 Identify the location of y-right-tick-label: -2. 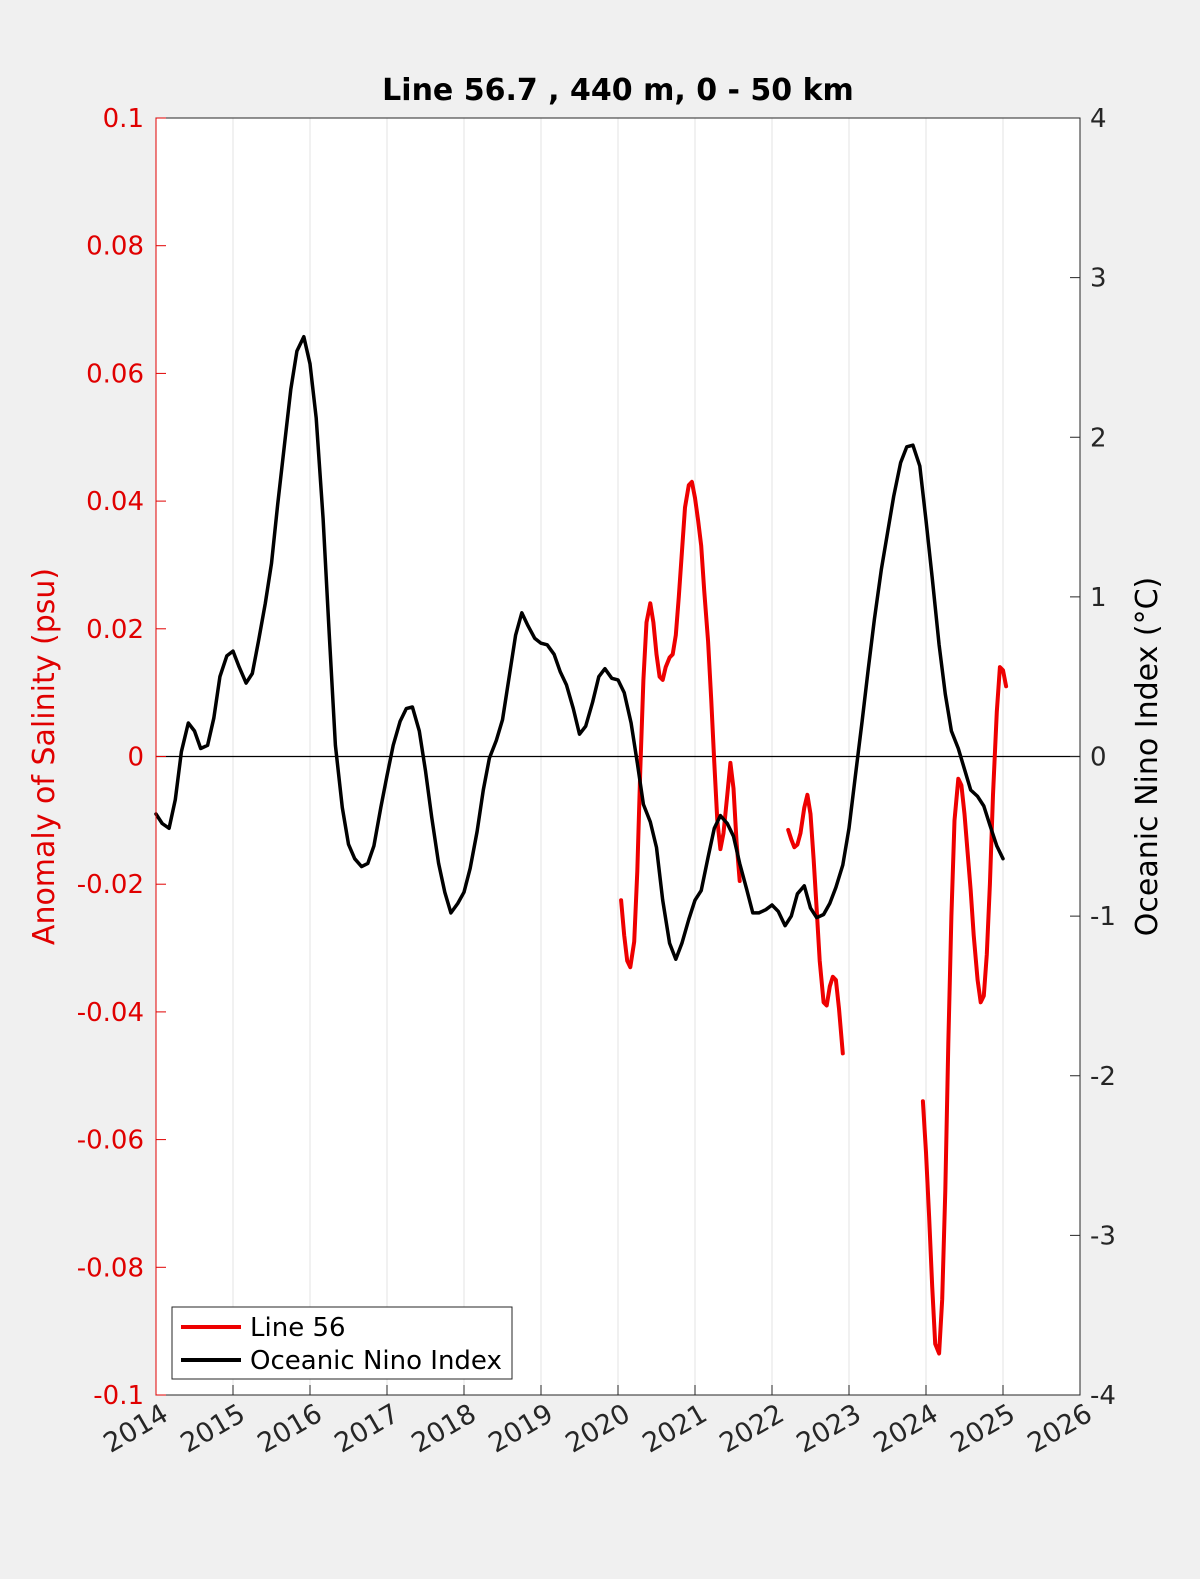
(1103, 1077).